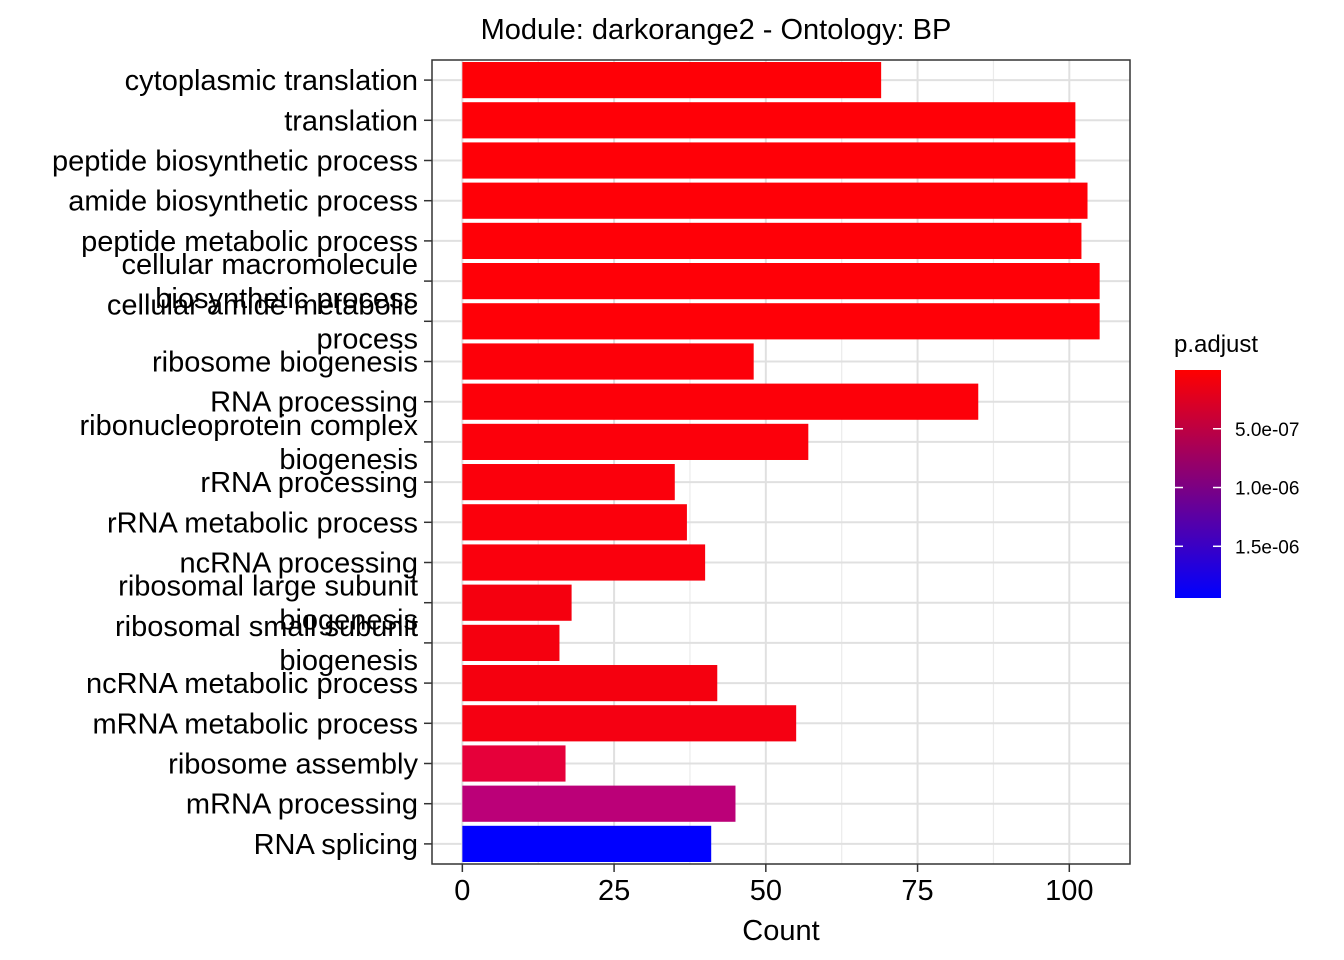 The width and height of the screenshot is (1344, 960). Describe the element at coordinates (336, 845) in the screenshot. I see `y-tick-label: RNA splicing` at that location.